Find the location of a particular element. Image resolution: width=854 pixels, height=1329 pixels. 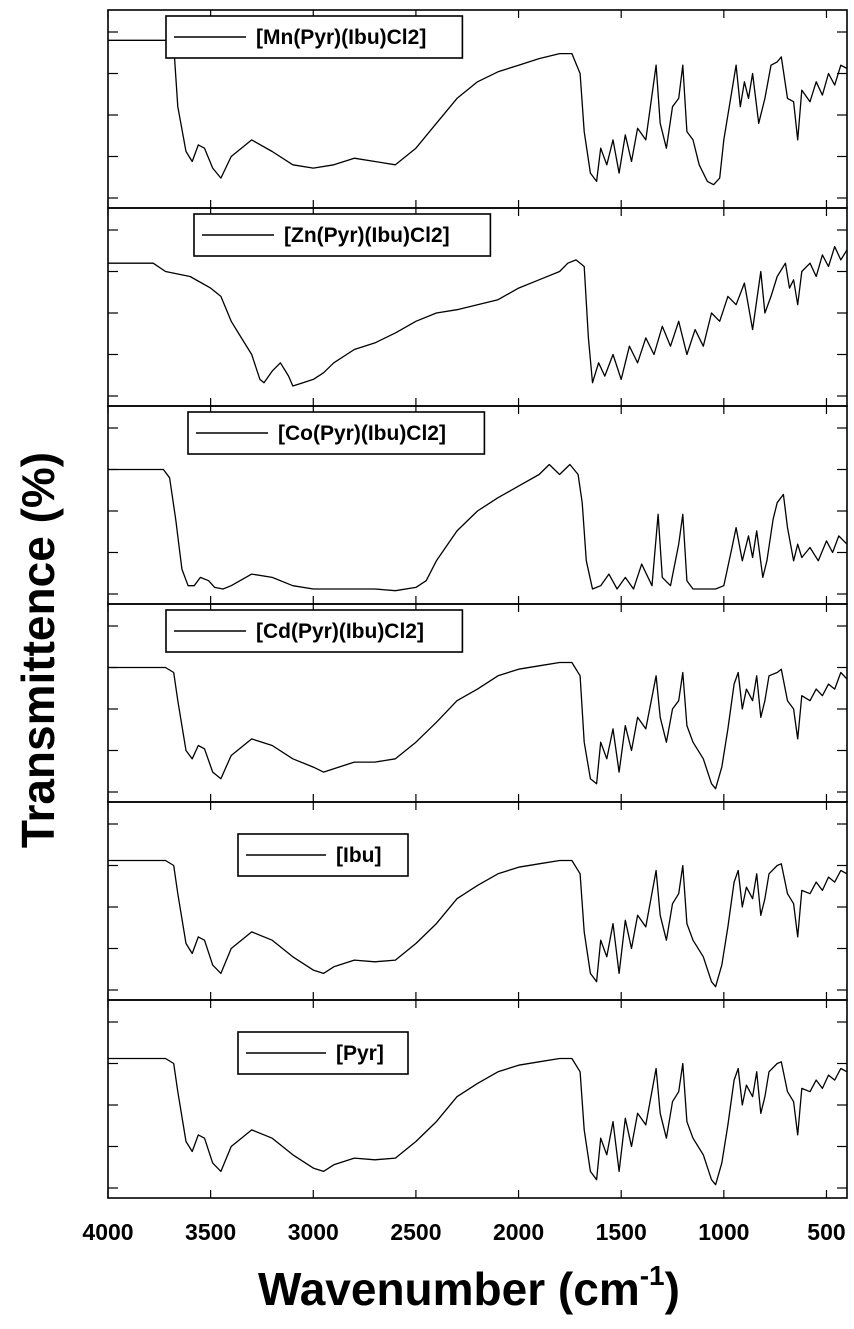

legend-label: [Pyr] is located at coordinates (360, 1053).